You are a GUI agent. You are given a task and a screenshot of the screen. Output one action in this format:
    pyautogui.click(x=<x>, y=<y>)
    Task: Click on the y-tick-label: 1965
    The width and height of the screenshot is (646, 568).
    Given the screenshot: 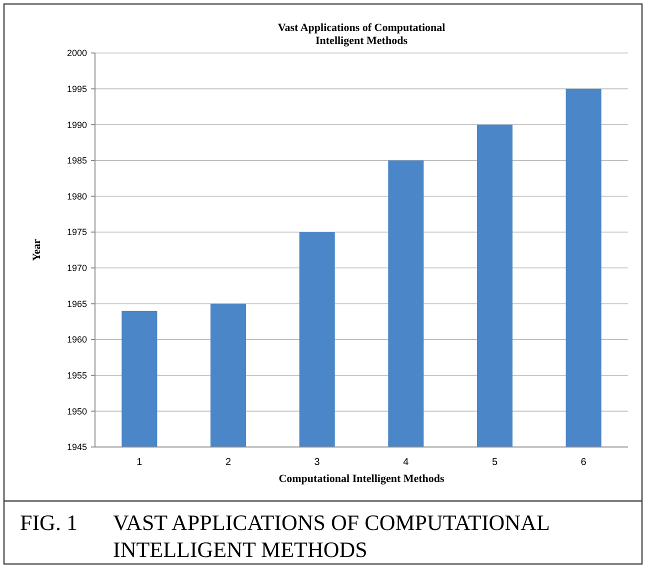 What is the action you would take?
    pyautogui.click(x=76, y=303)
    